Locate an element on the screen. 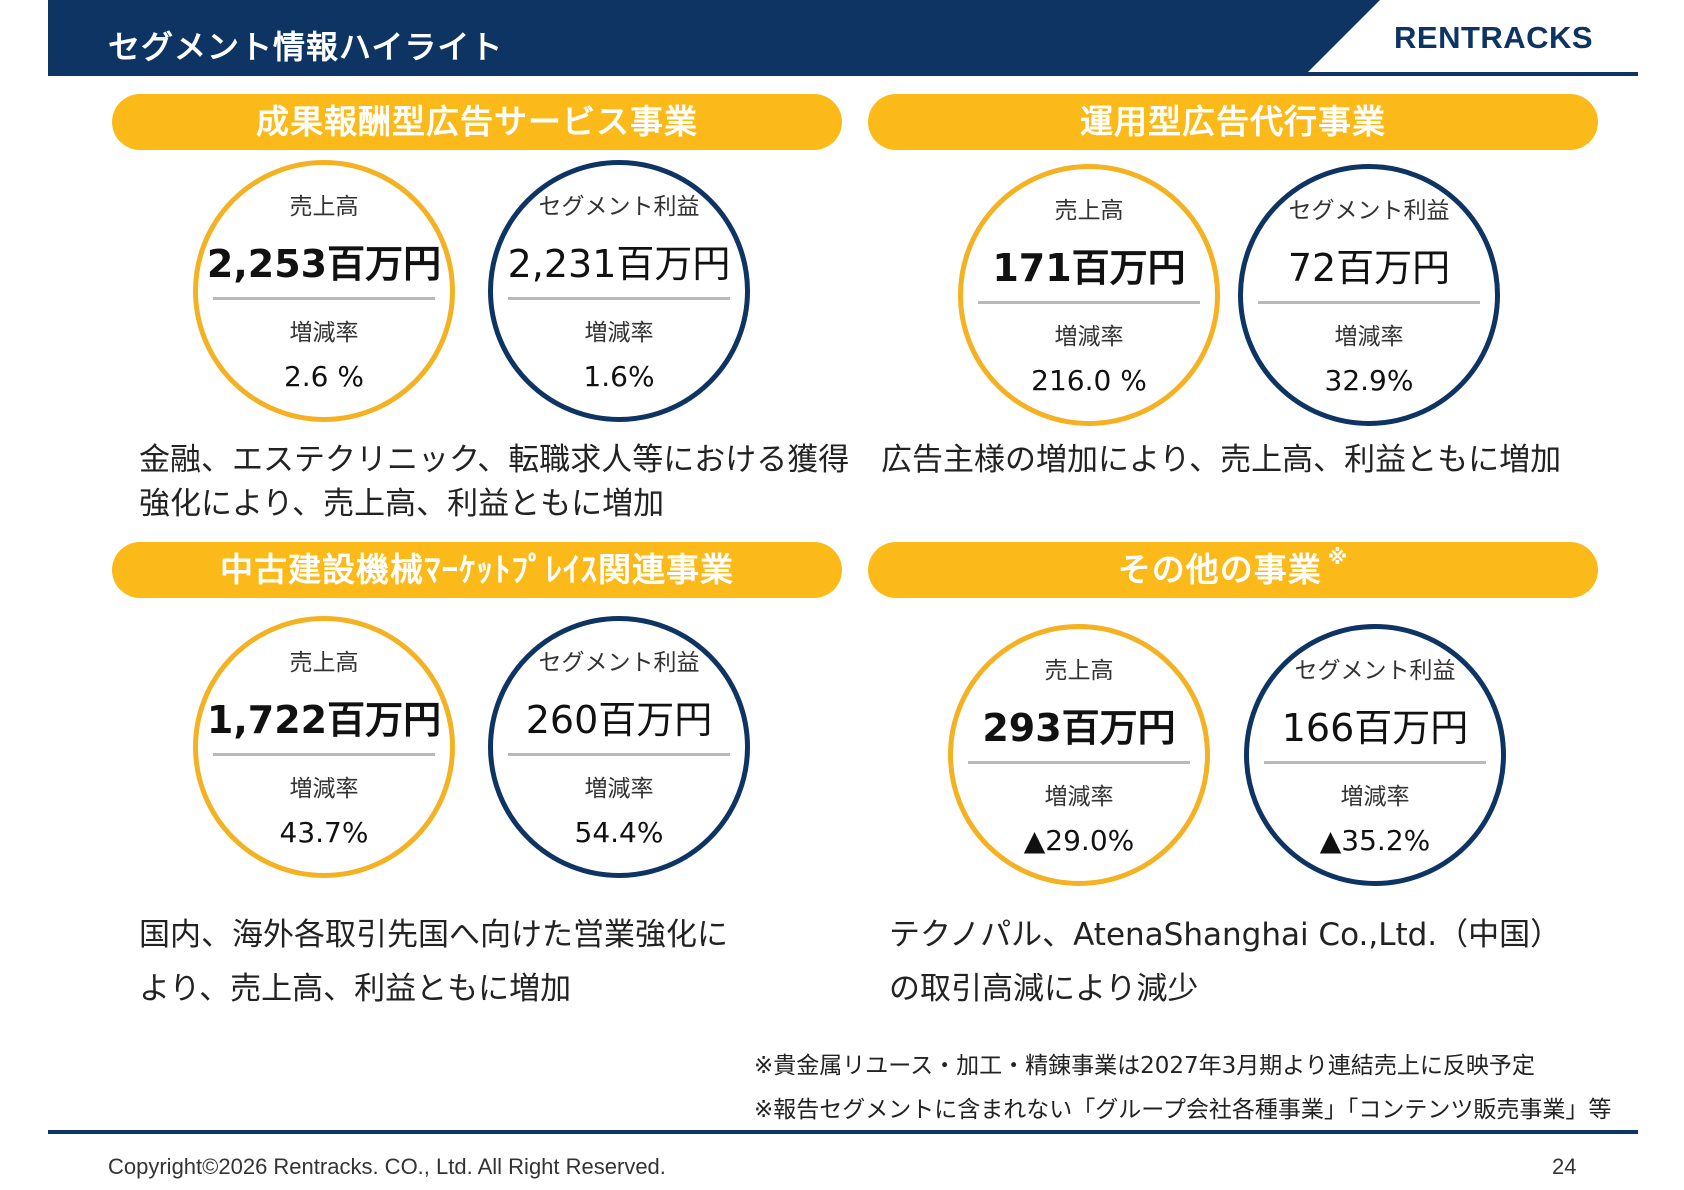 Image resolution: width=1684 pixels, height=1190 pixels. page-number: 24 is located at coordinates (1564, 1166).